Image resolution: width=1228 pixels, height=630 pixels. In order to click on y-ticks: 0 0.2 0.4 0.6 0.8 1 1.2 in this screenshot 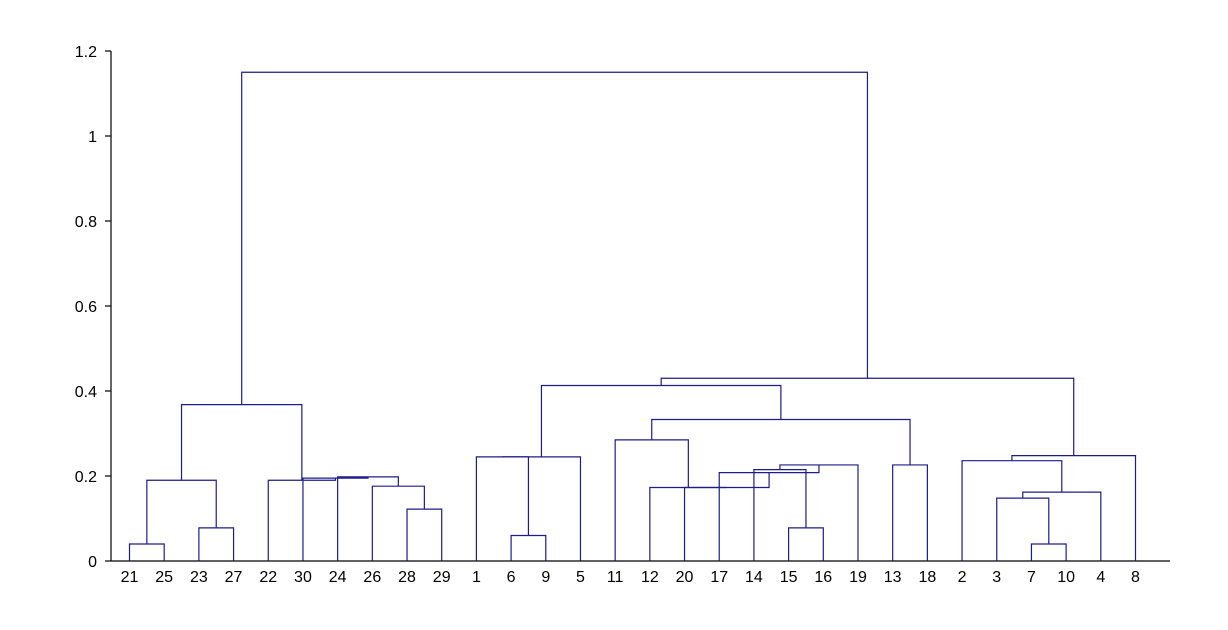, I will do `click(93, 307)`.